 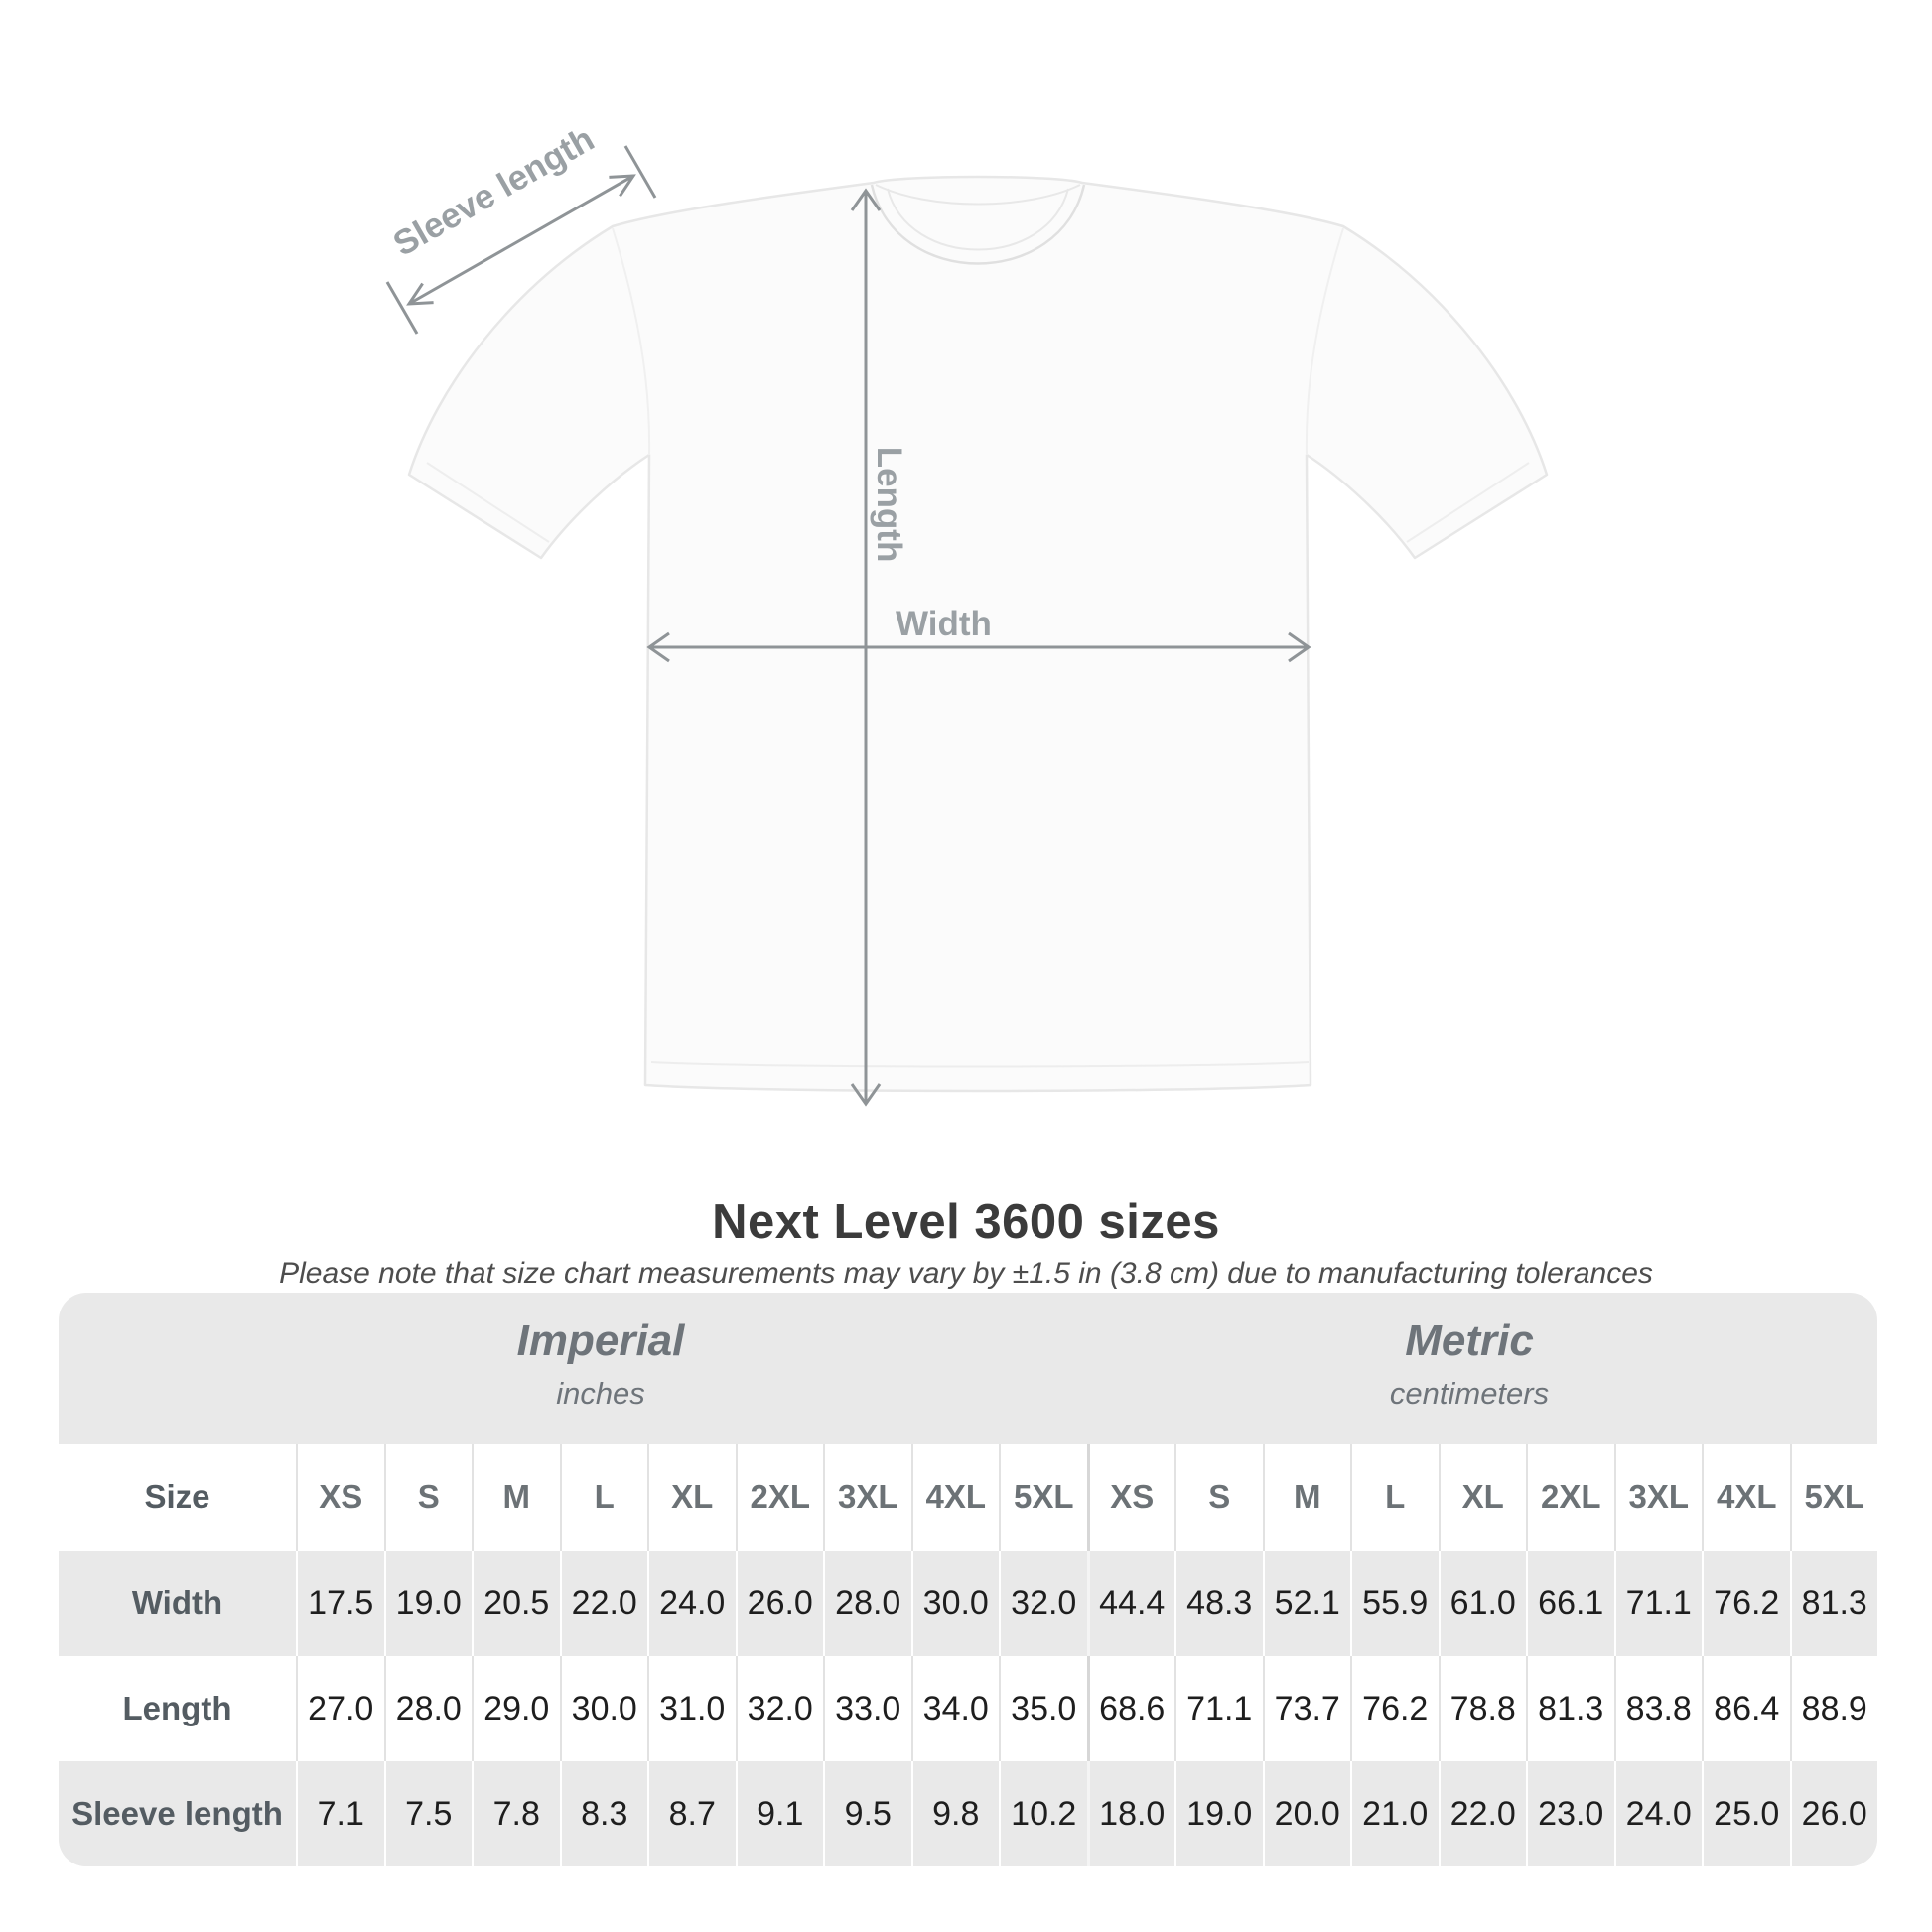 What do you see at coordinates (340, 1497) in the screenshot?
I see `size-col-header-imperial-xs: XS` at bounding box center [340, 1497].